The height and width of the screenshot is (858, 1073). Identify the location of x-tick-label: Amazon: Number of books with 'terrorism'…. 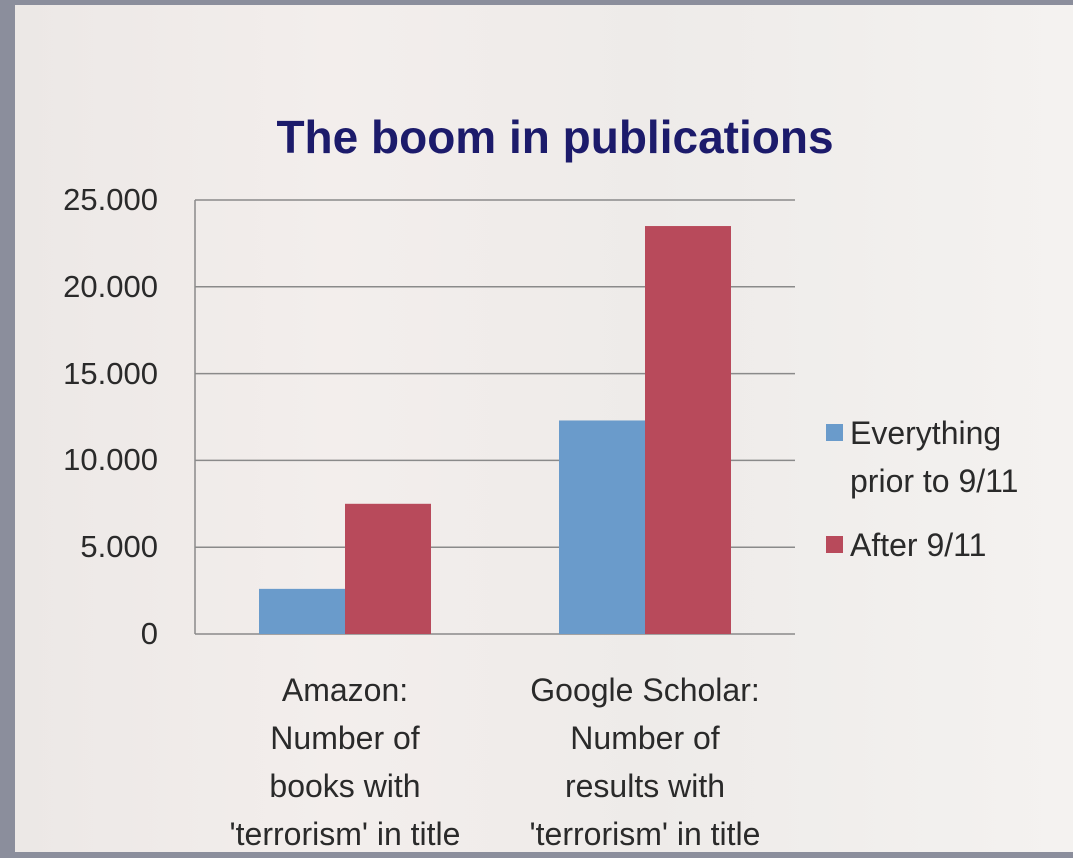
(345, 762).